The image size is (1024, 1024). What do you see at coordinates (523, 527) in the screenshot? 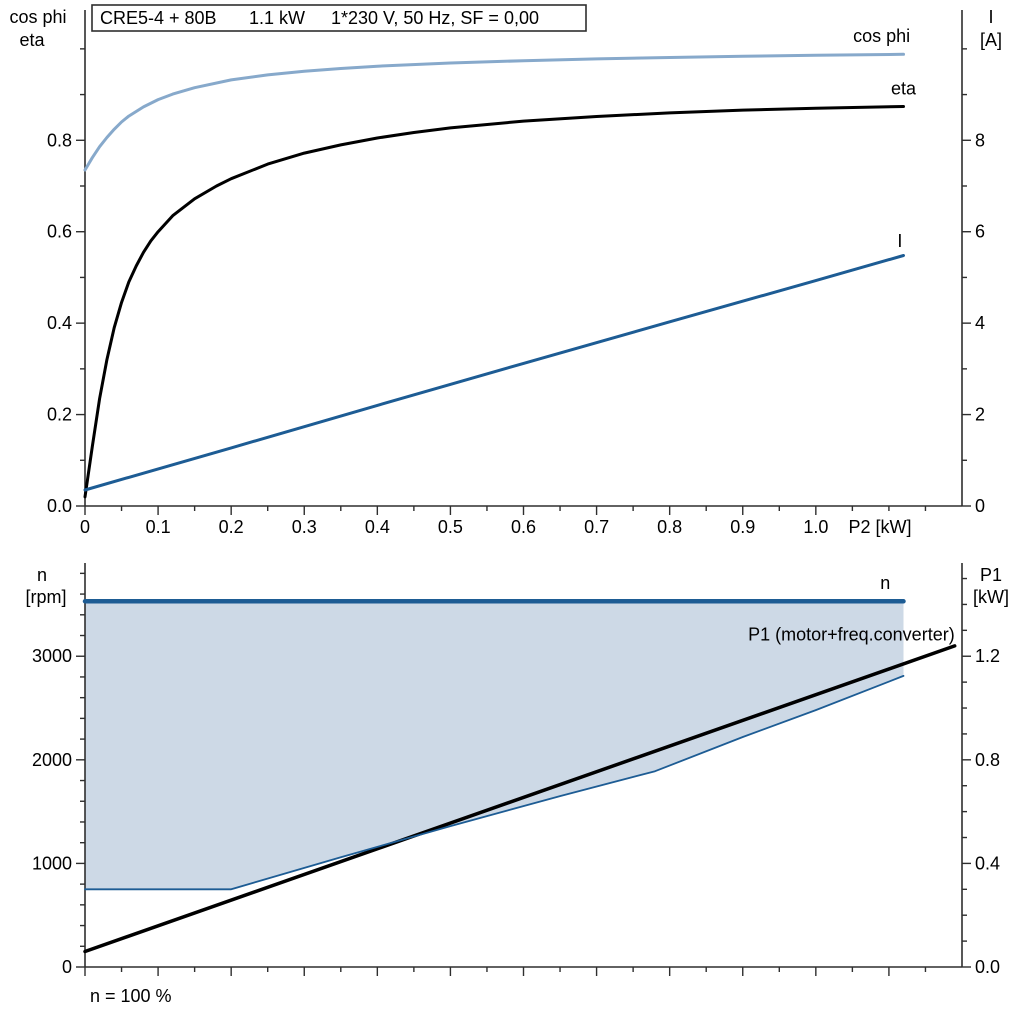
I see `x-tick-label: 0.6` at bounding box center [523, 527].